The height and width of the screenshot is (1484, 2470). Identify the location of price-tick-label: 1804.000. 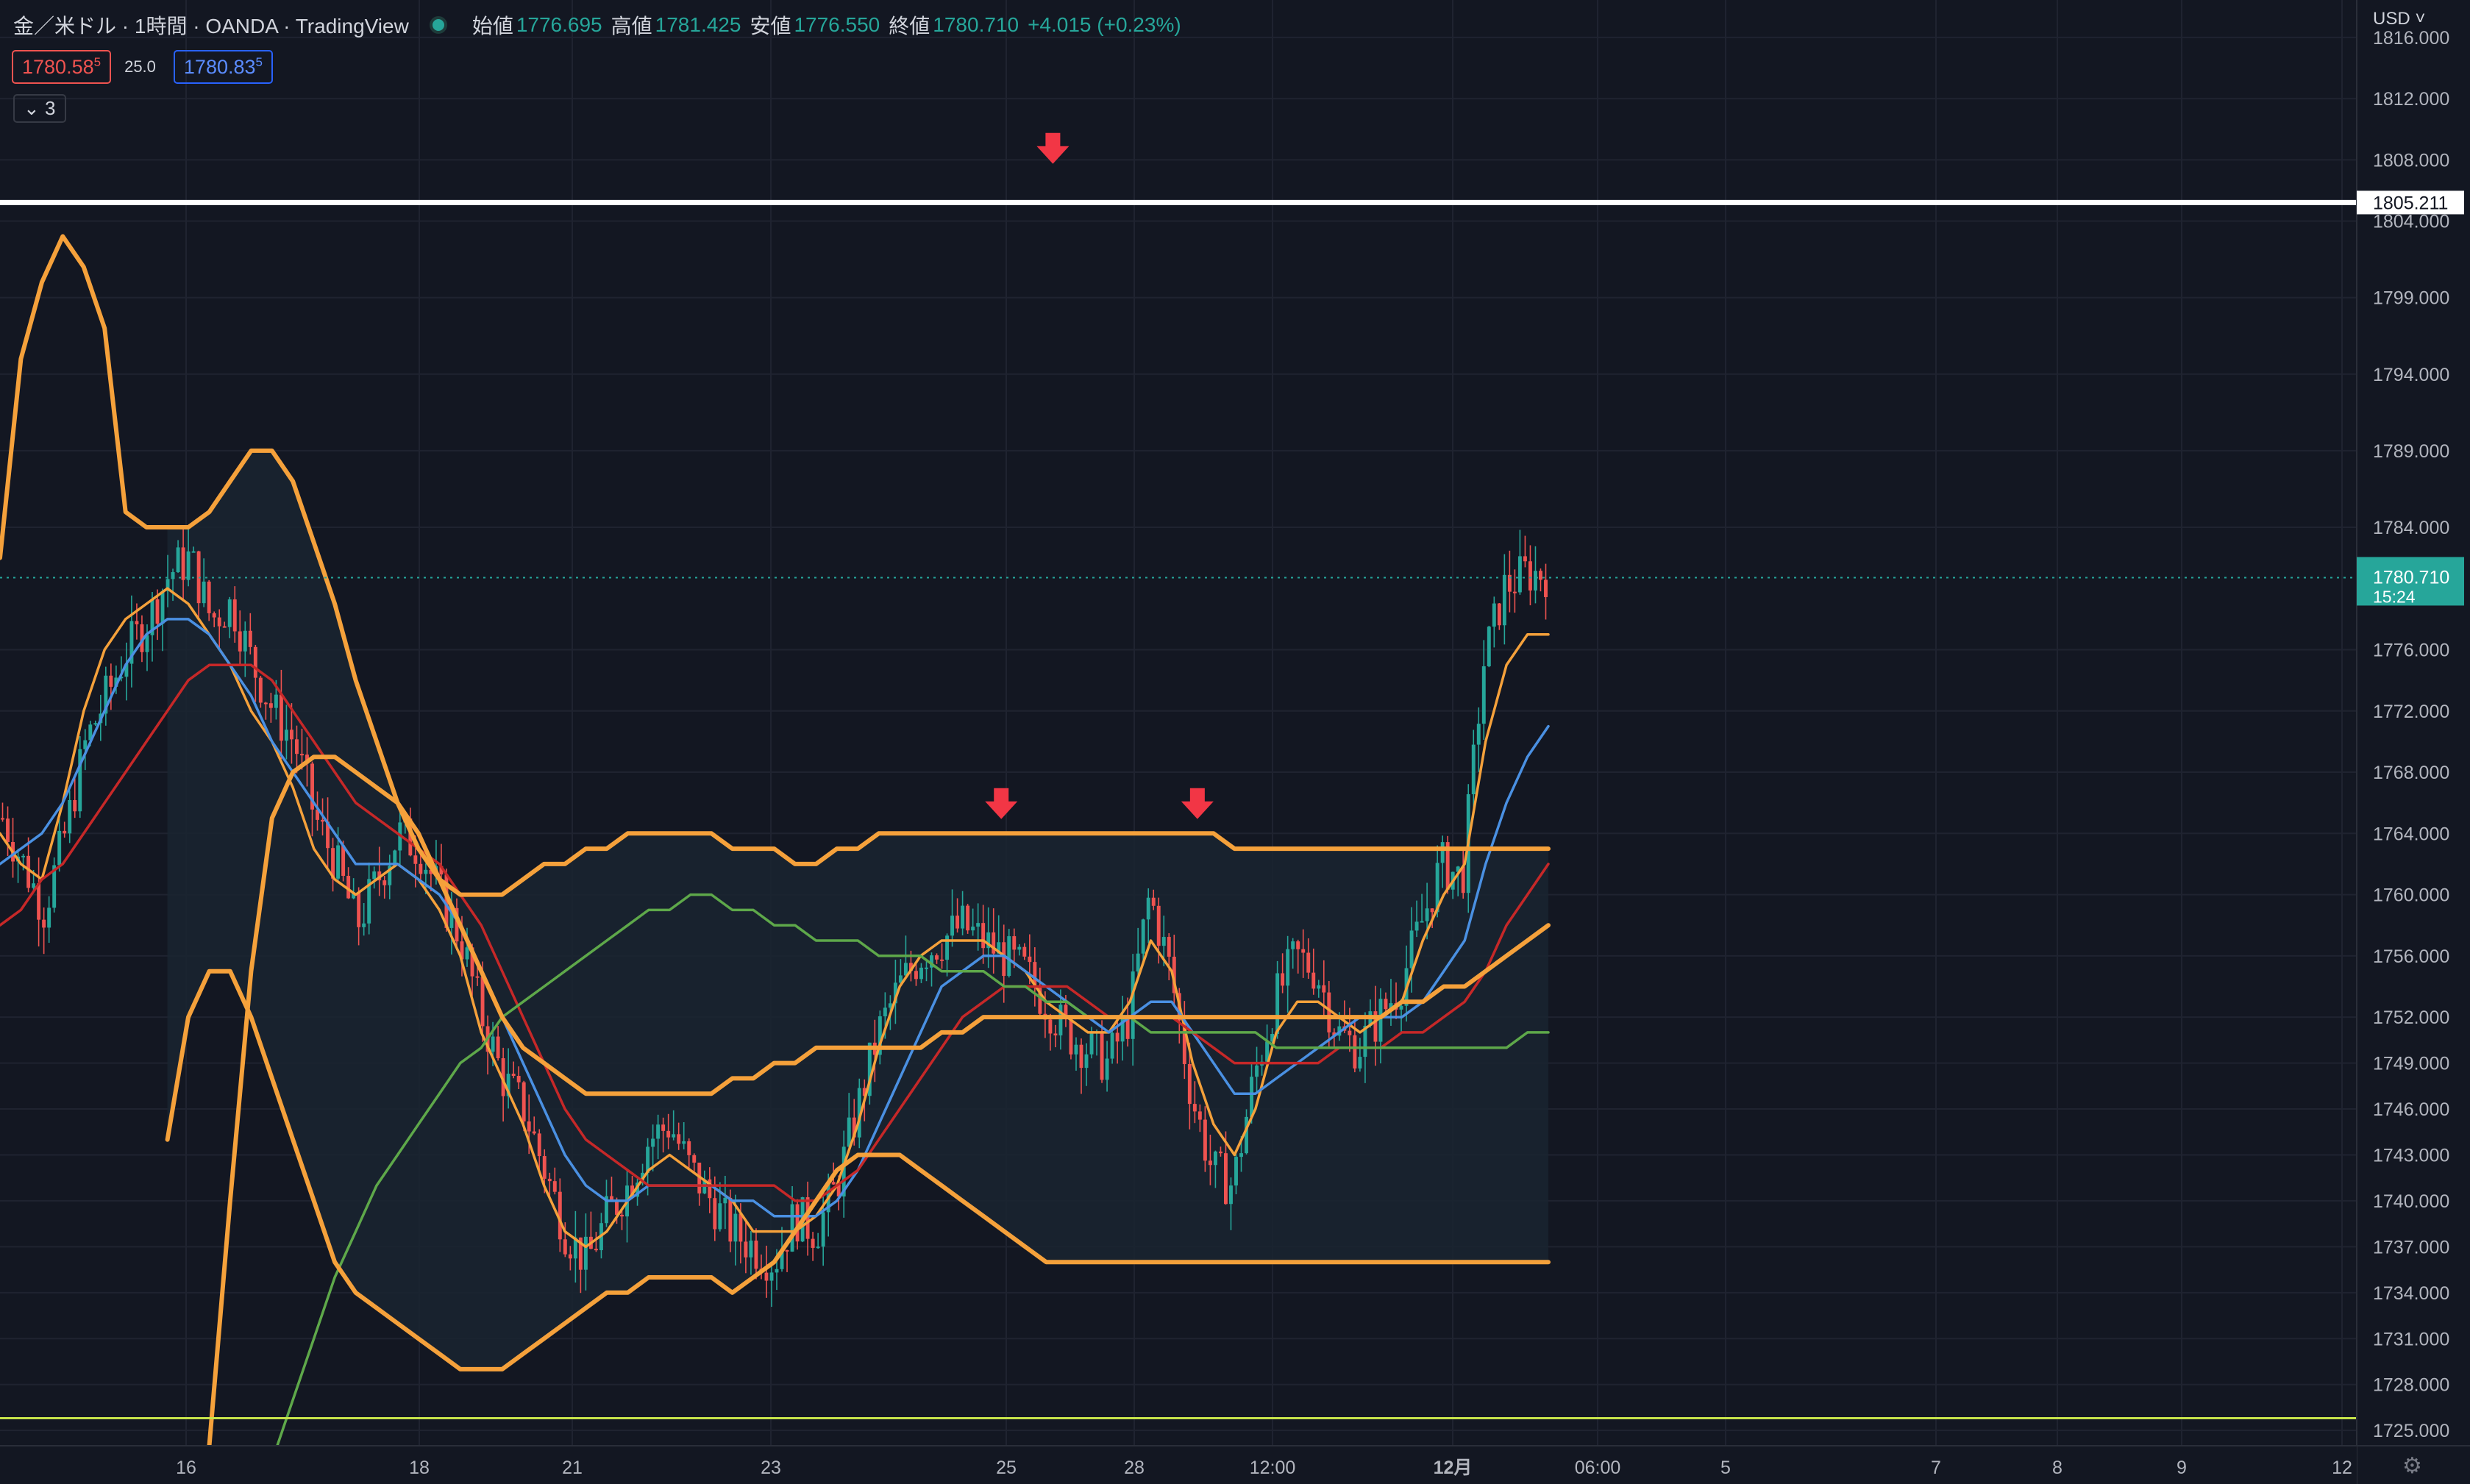
(2411, 222).